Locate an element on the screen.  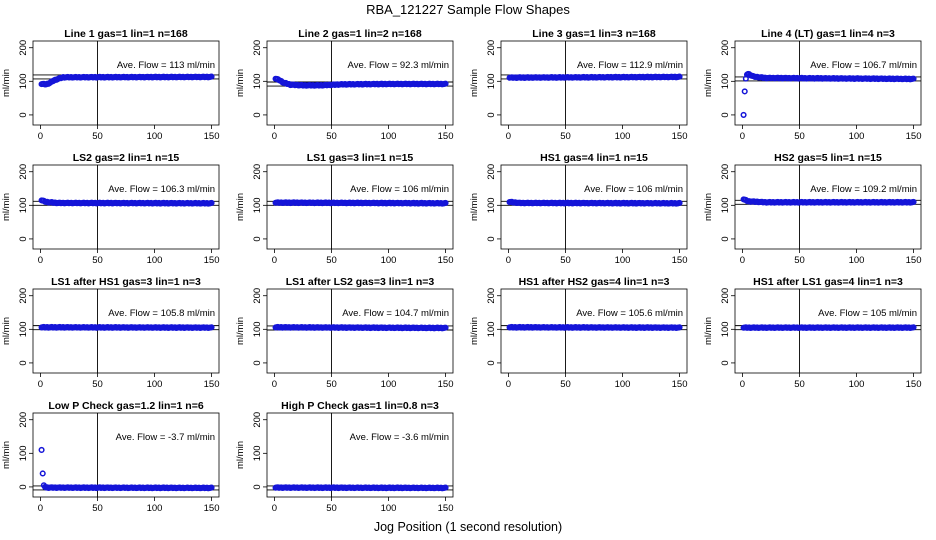
panel-title: Line 2 gas=1 lin=2 n=168 is located at coordinates (360, 34).